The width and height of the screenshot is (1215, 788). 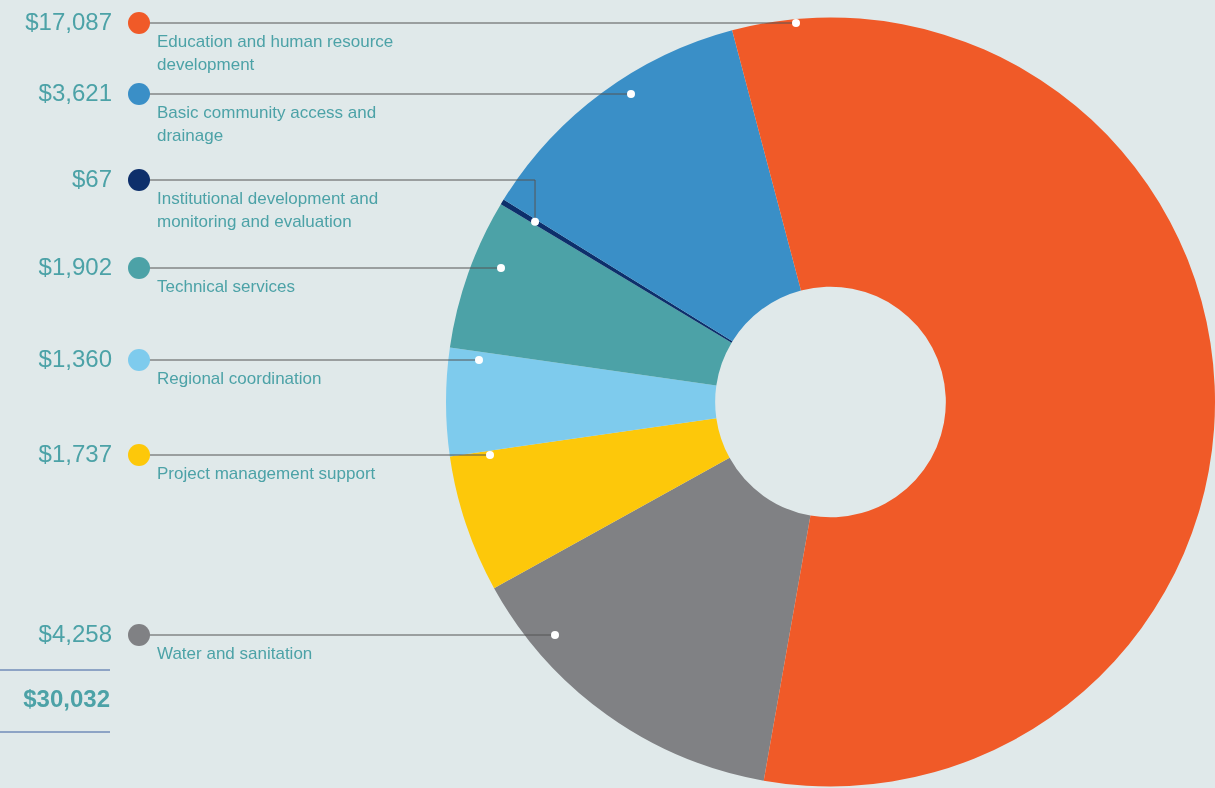 I want to click on data-label: $1,360, so click(x=75, y=358).